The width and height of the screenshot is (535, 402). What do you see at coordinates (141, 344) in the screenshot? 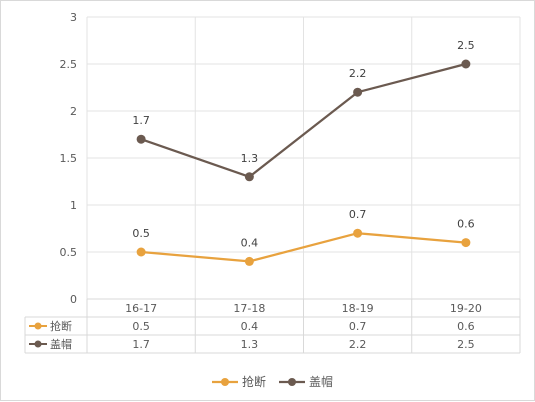
I see `table-cell-value: 1.7` at bounding box center [141, 344].